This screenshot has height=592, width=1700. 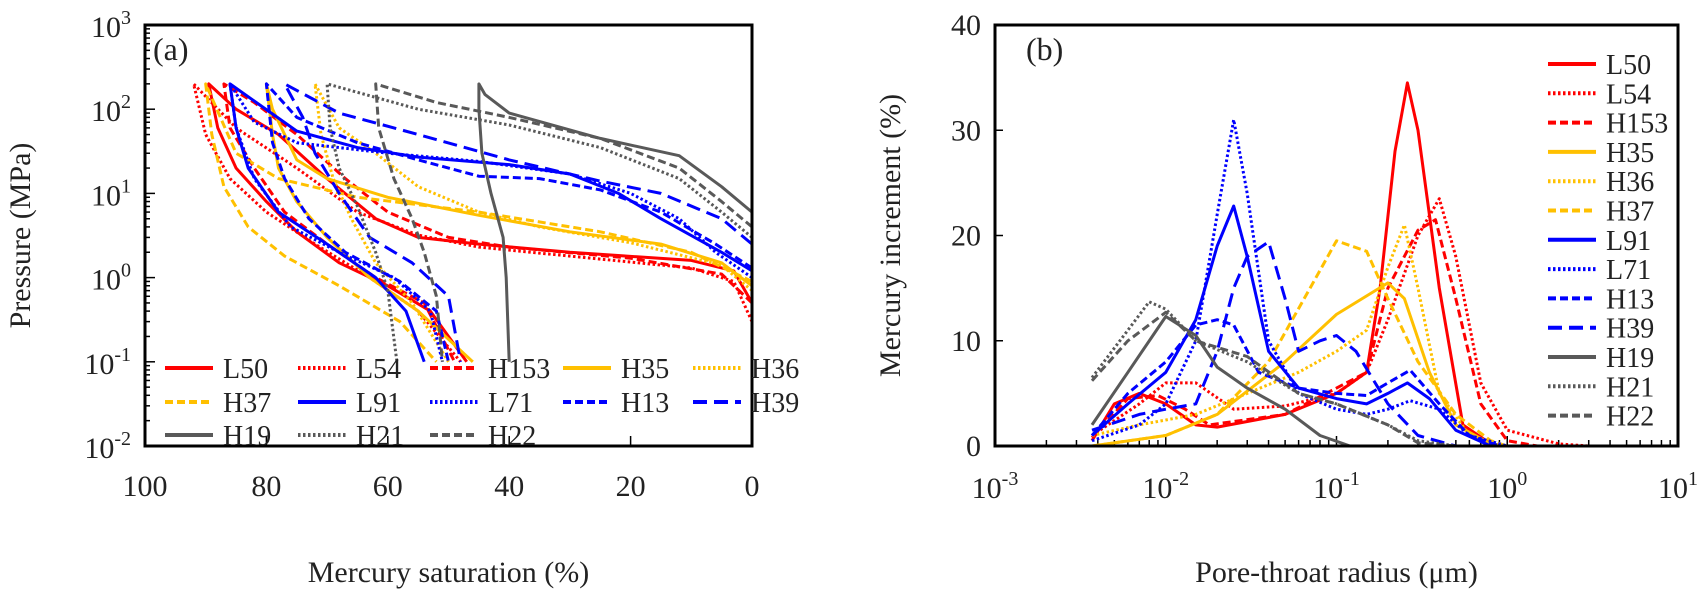 What do you see at coordinates (1336, 572) in the screenshot?
I see `x-axis-label: Pore-throat radius (μm)` at bounding box center [1336, 572].